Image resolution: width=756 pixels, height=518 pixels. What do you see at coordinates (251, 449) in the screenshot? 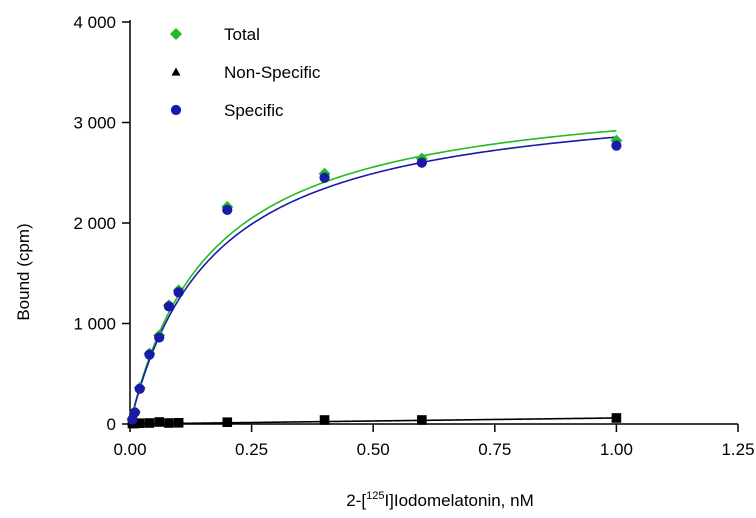
I see `x-tick-label: 0.25` at bounding box center [251, 449].